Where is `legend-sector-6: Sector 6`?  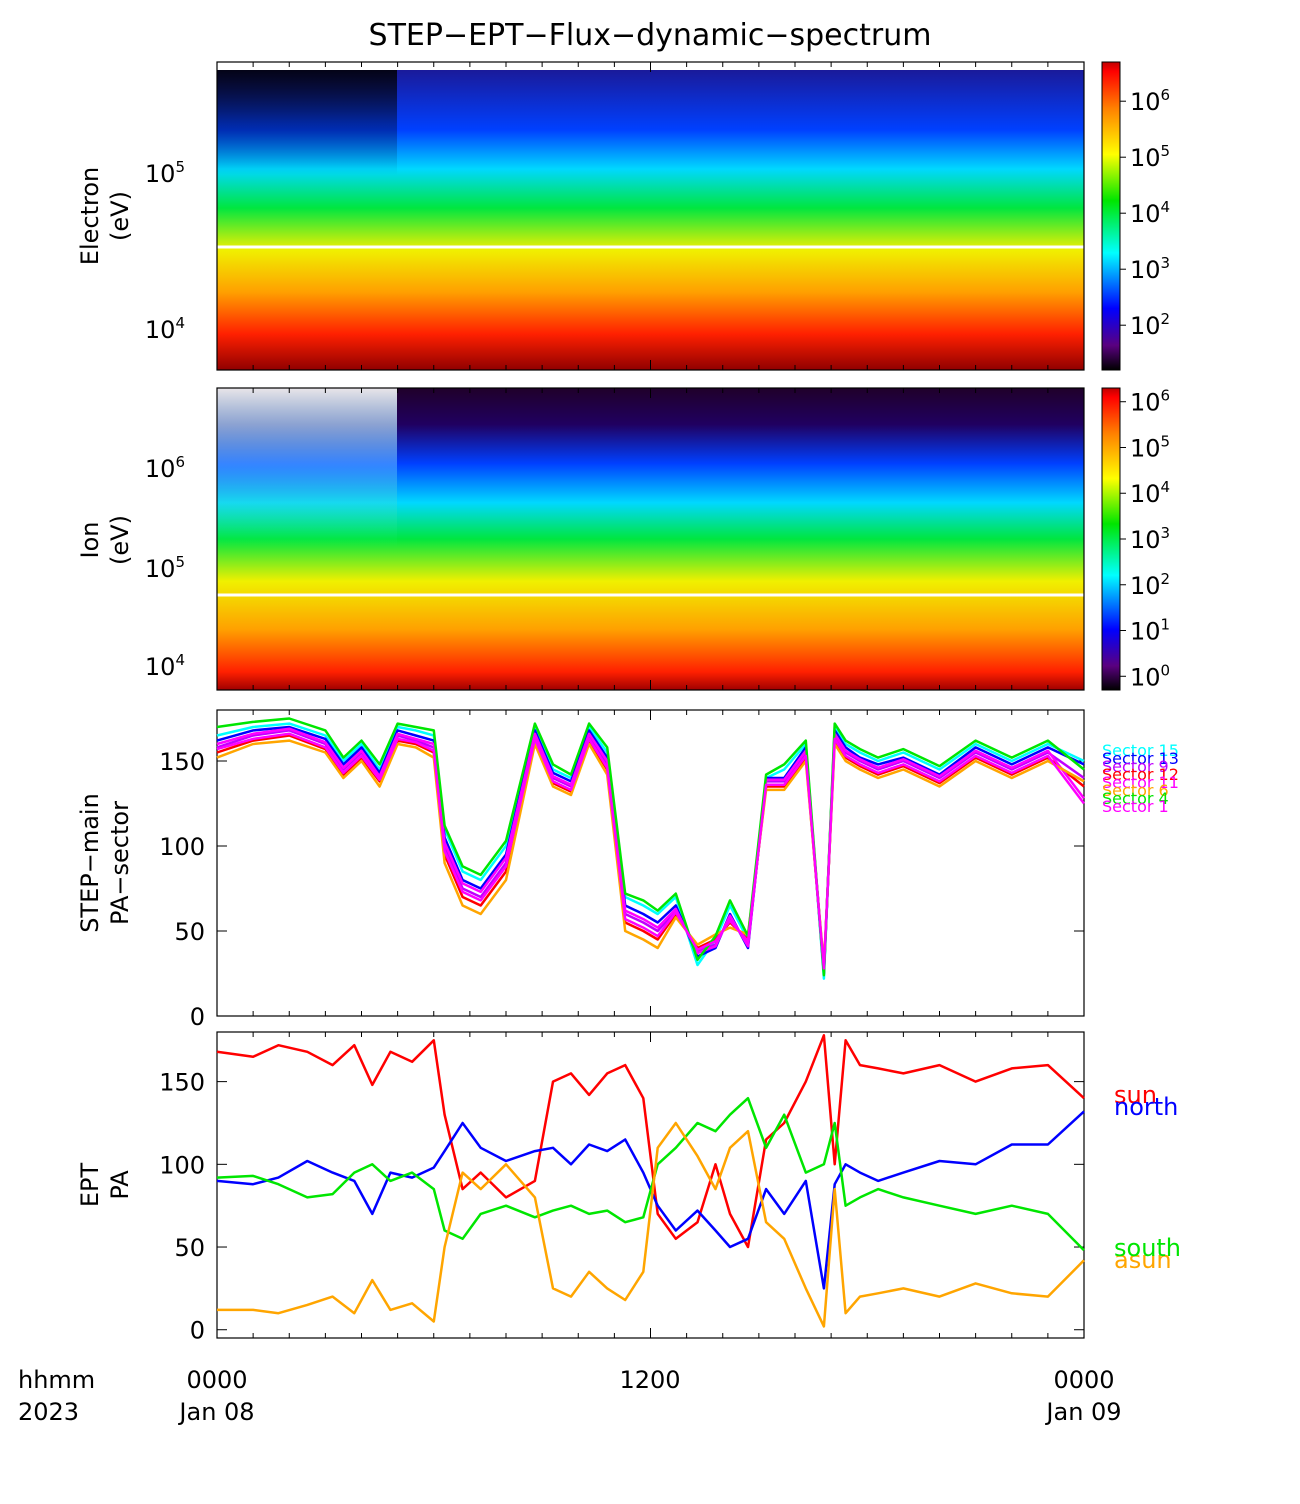
legend-sector-6: Sector 6 is located at coordinates (1135, 790).